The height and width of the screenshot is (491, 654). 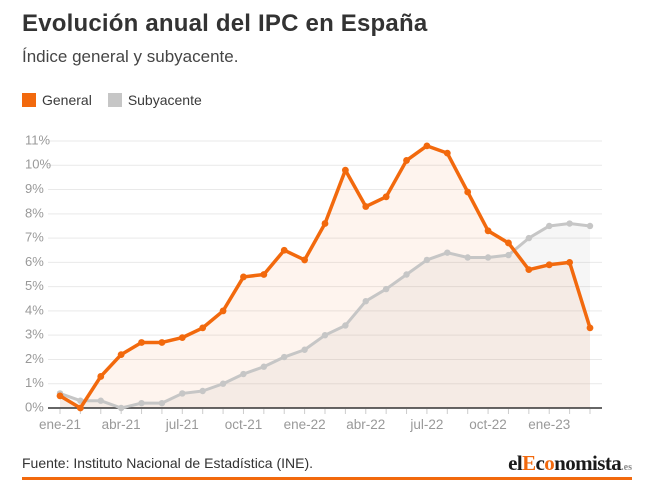 What do you see at coordinates (34, 358) in the screenshot?
I see `svg-text: 2%` at bounding box center [34, 358].